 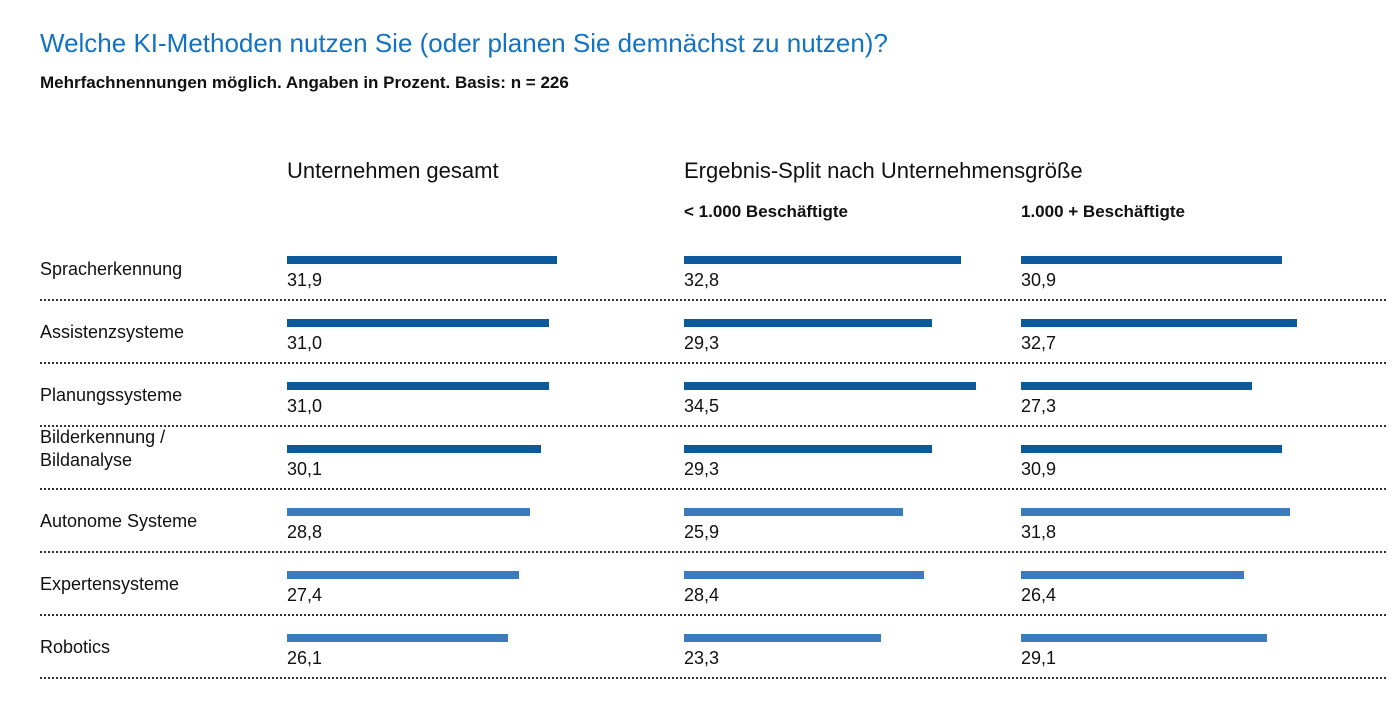 What do you see at coordinates (111, 269) in the screenshot?
I see `category-label: Spracherkennung` at bounding box center [111, 269].